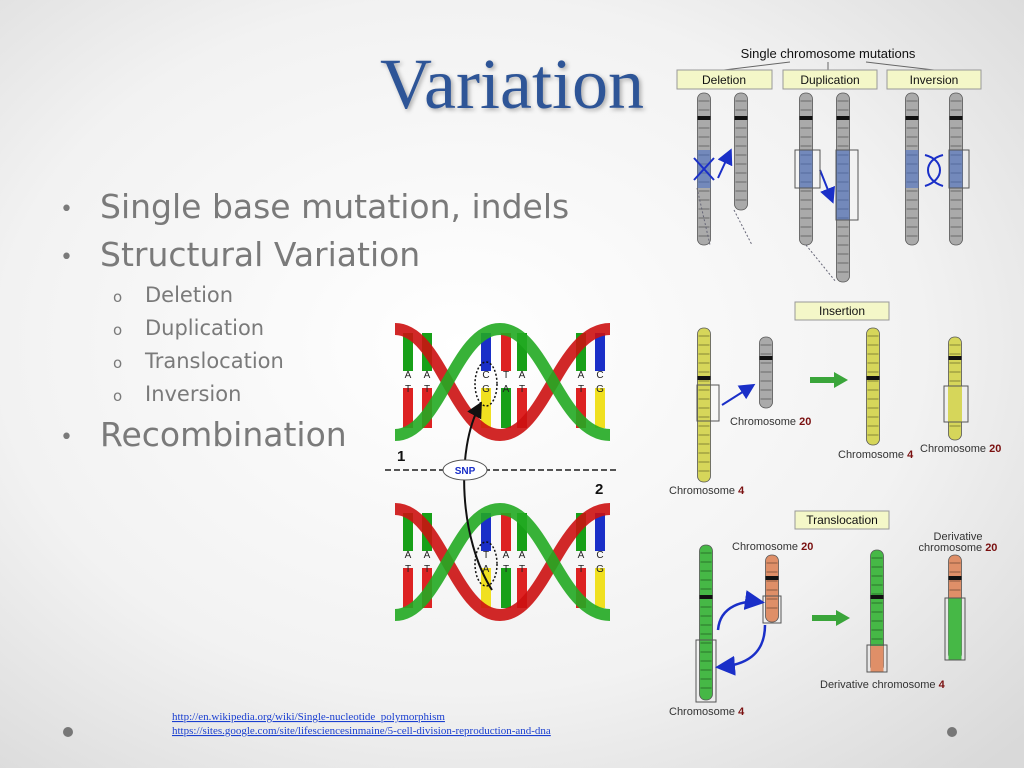 The image size is (1024, 768). What do you see at coordinates (486, 564) in the screenshot?
I see `snp-circle` at bounding box center [486, 564].